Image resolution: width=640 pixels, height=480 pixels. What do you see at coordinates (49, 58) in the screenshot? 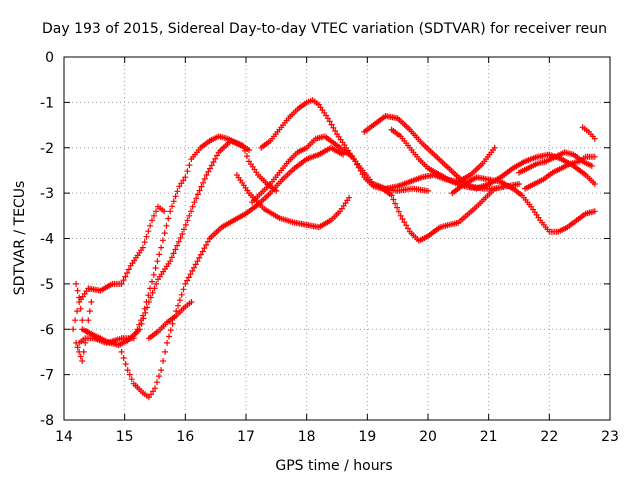
I see `y-tick-label: 0` at bounding box center [49, 58].